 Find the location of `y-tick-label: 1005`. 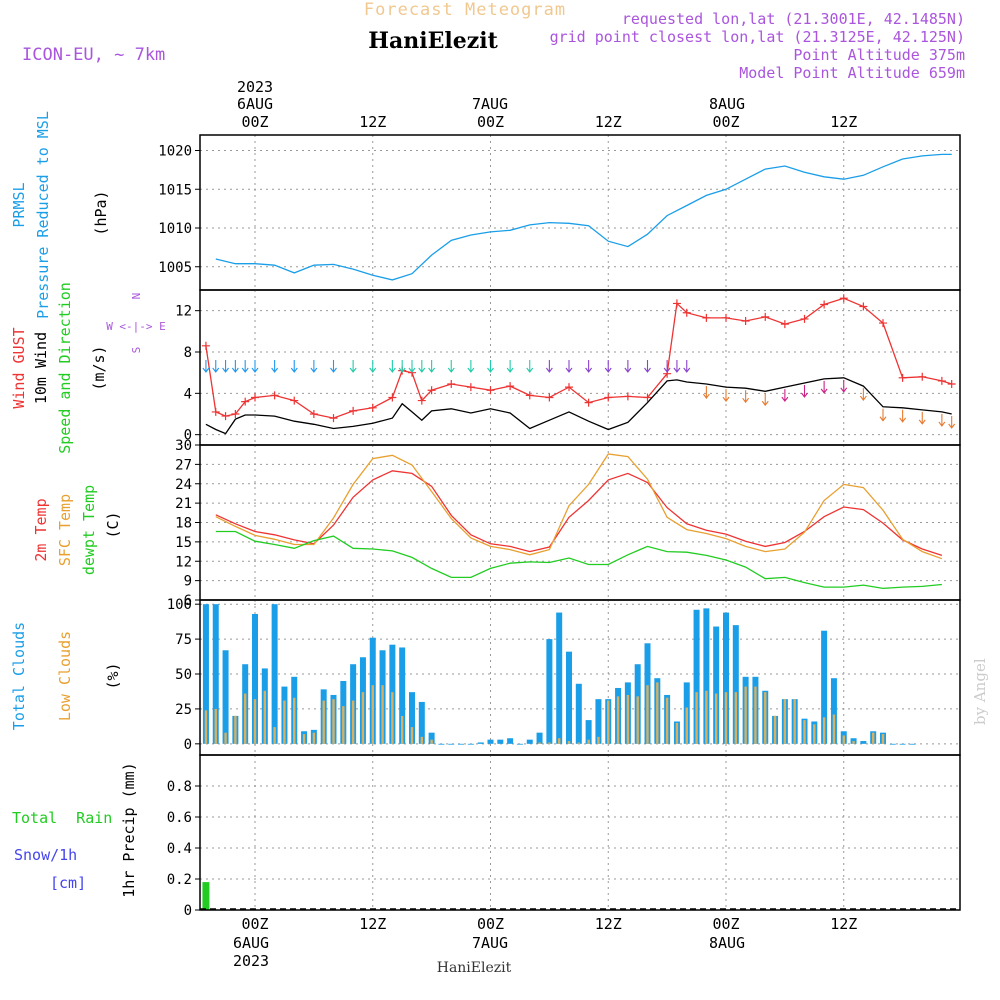

y-tick-label: 1005 is located at coordinates (175, 268).